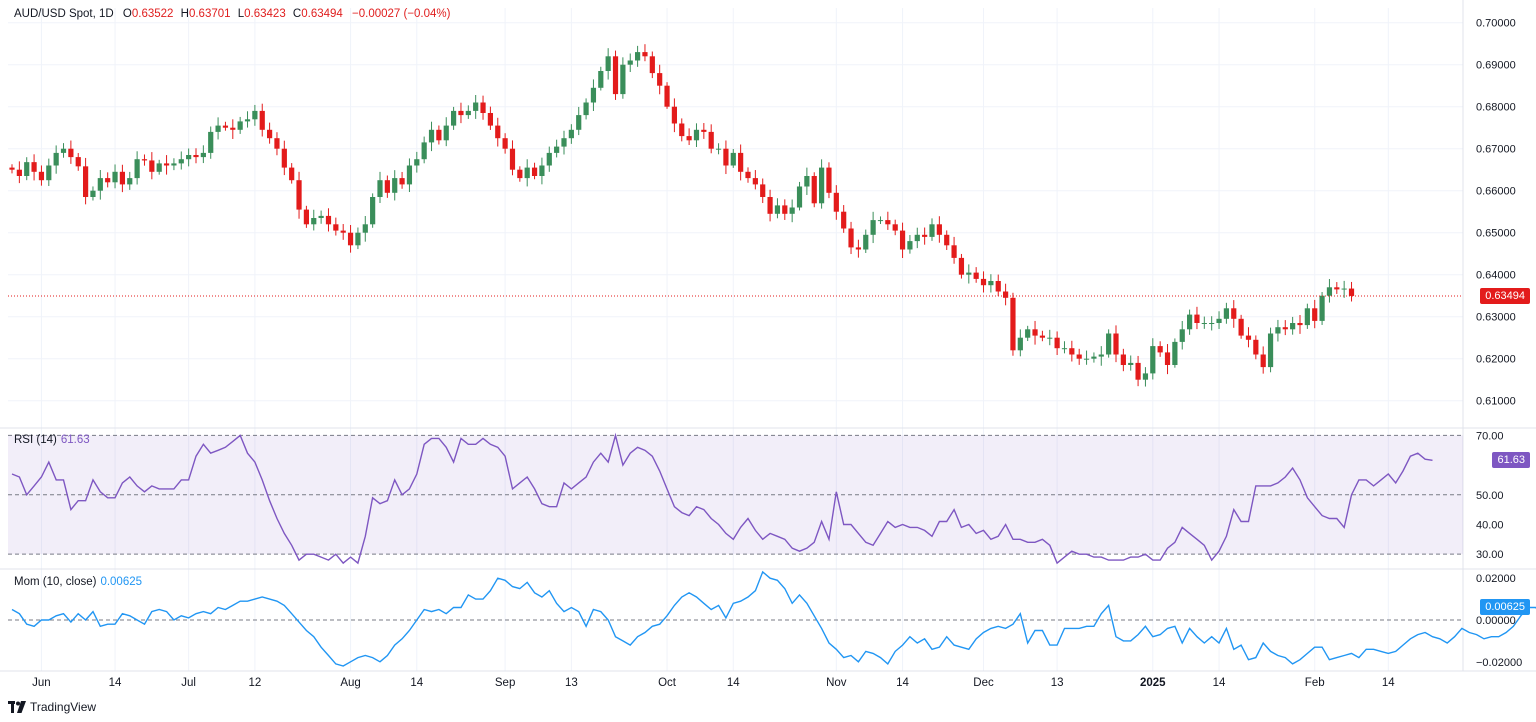 The height and width of the screenshot is (722, 1536). Describe the element at coordinates (836, 683) in the screenshot. I see `time-tick-label: Nov` at that location.